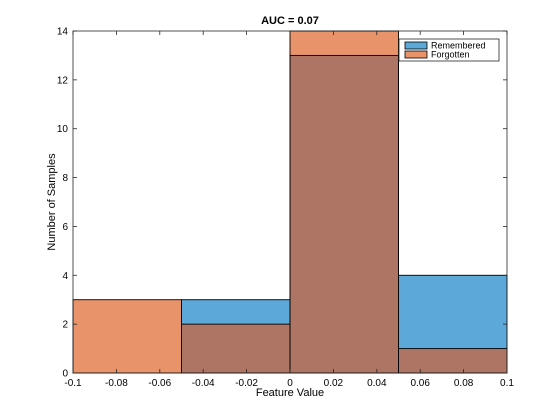 Image resolution: width=560 pixels, height=420 pixels. I want to click on y-axis-label: Number of Samples, so click(52, 202).